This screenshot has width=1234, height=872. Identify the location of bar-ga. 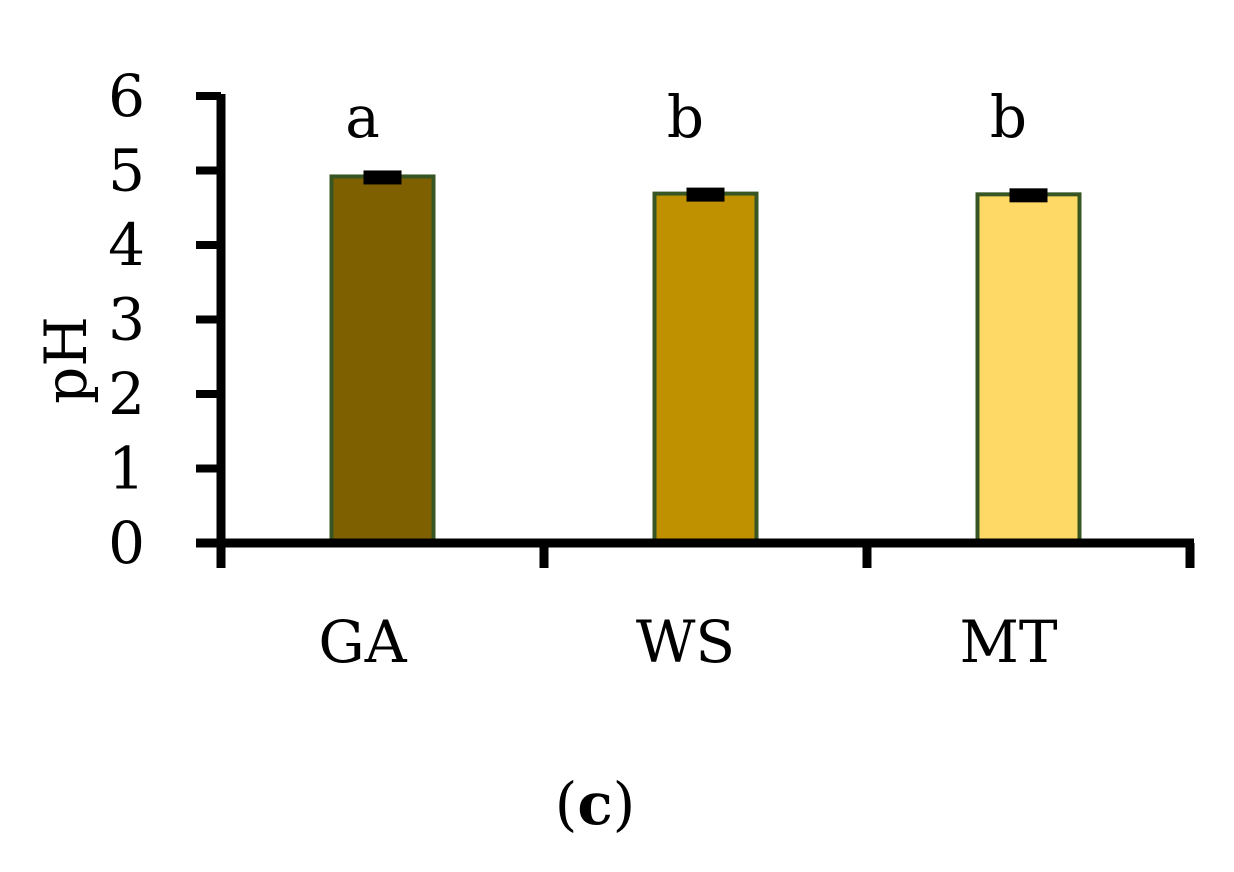
(382, 360).